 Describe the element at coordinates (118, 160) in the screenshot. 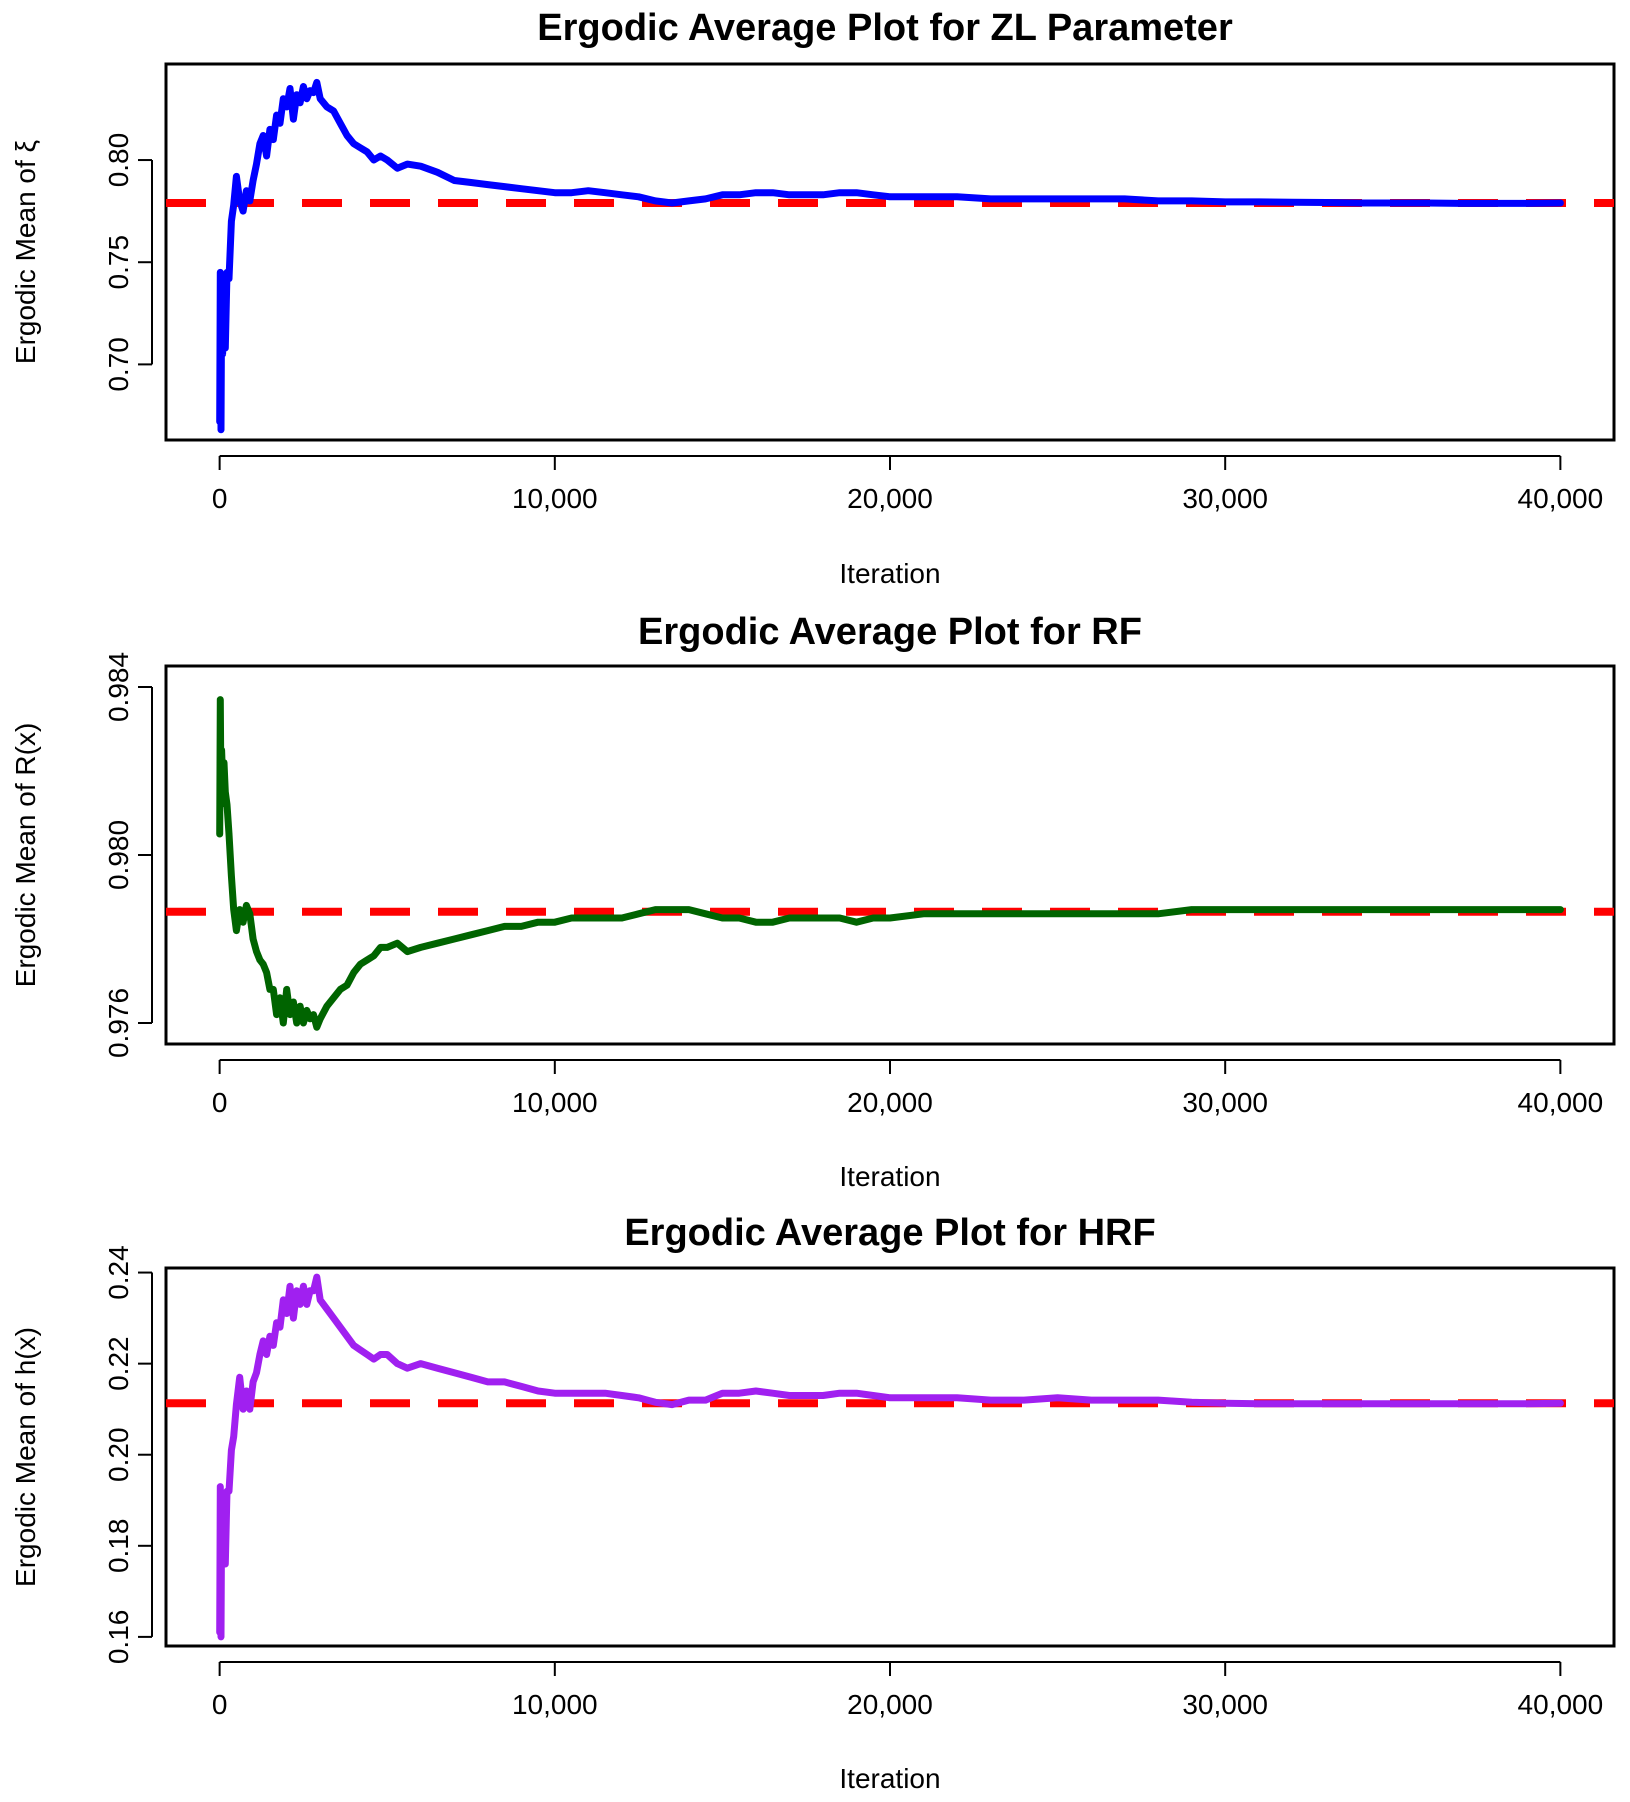

I see `y-tick-label: 0.80` at that location.